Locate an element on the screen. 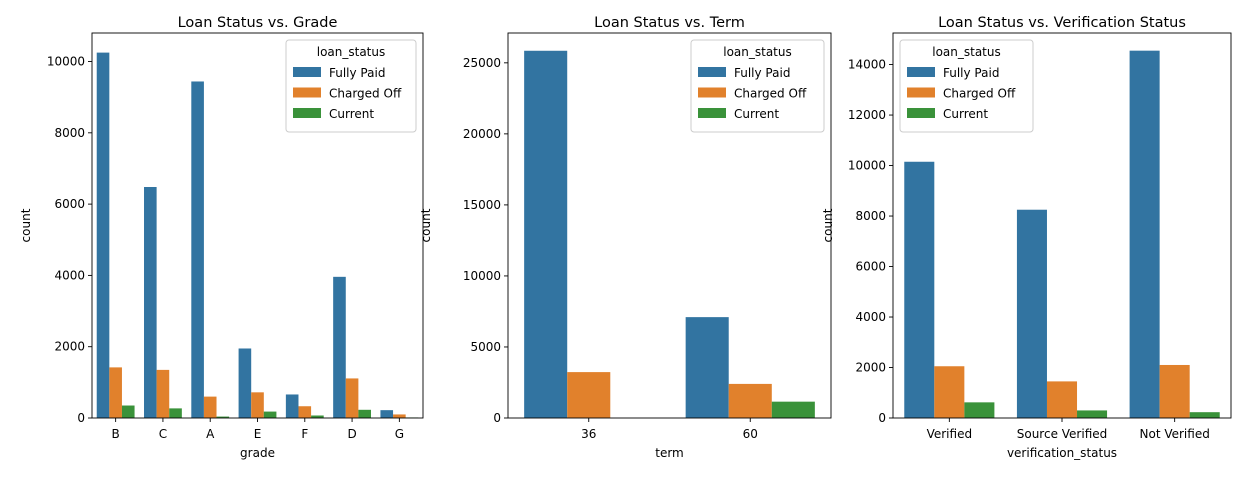  chart-title: Loan Status vs. Term is located at coordinates (669, 23).